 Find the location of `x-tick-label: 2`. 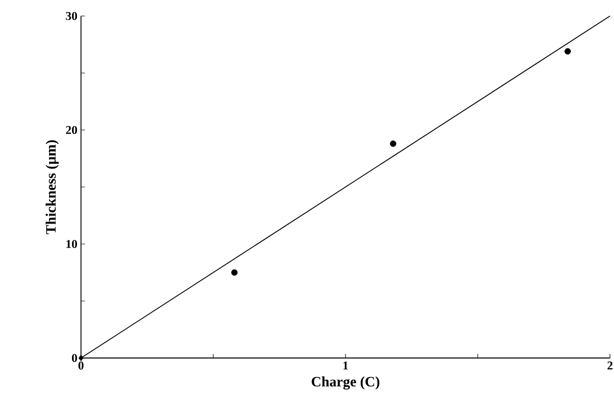

x-tick-label: 2 is located at coordinates (610, 366).